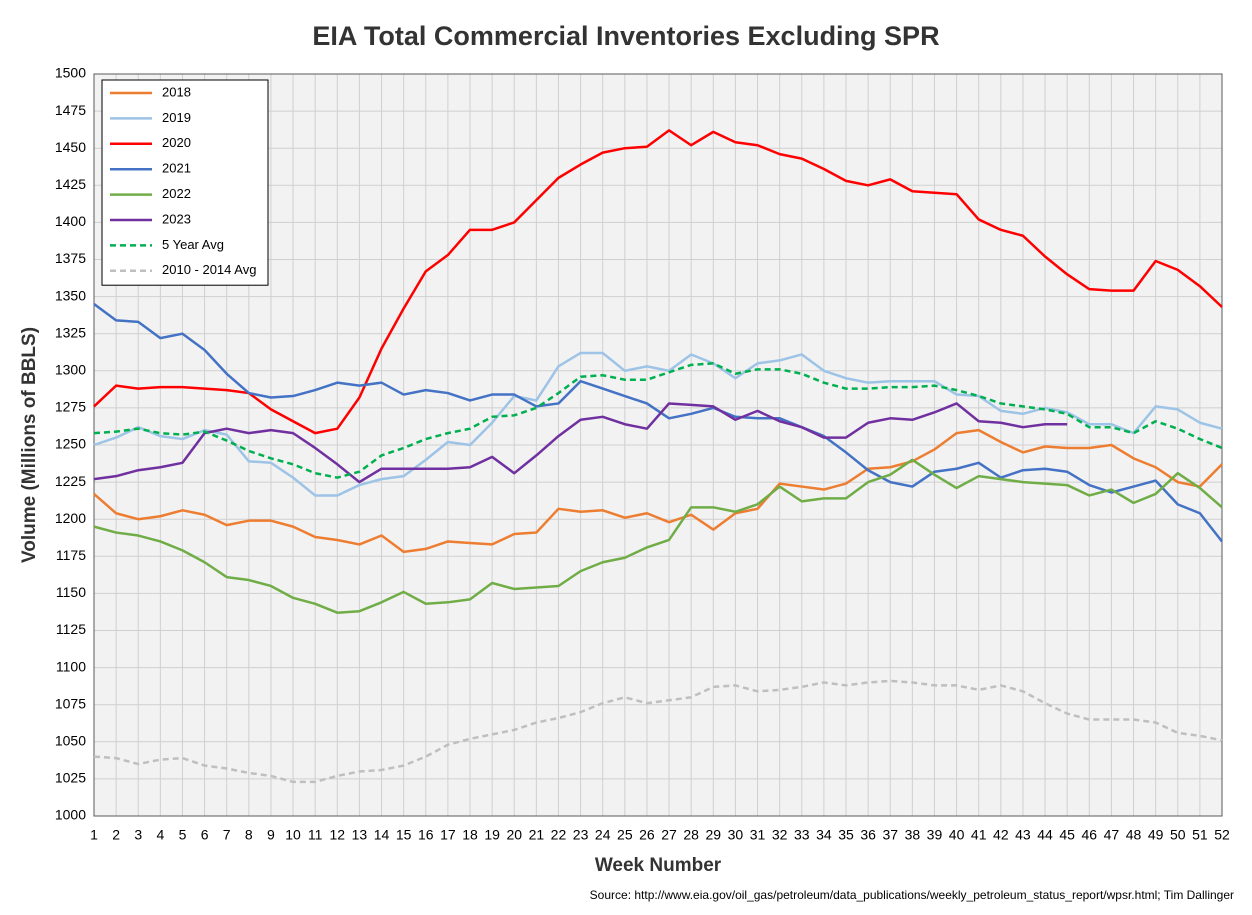  I want to click on x-tick-label: 11, so click(315, 835).